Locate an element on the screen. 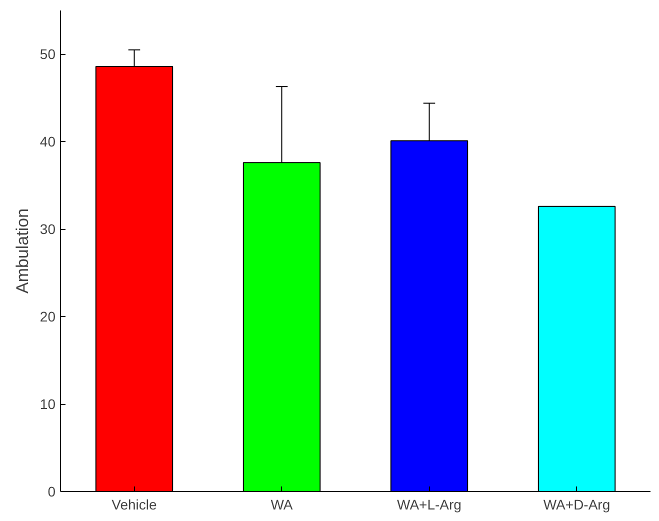 The image size is (659, 521). y-tick-label: 30 is located at coordinates (48, 229).